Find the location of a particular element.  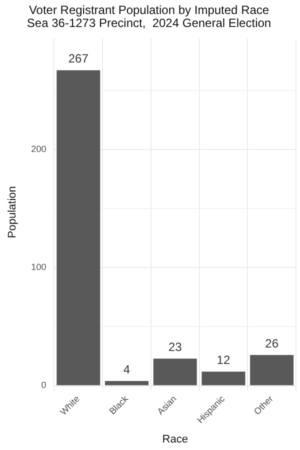

data-label: 267 is located at coordinates (78, 59).